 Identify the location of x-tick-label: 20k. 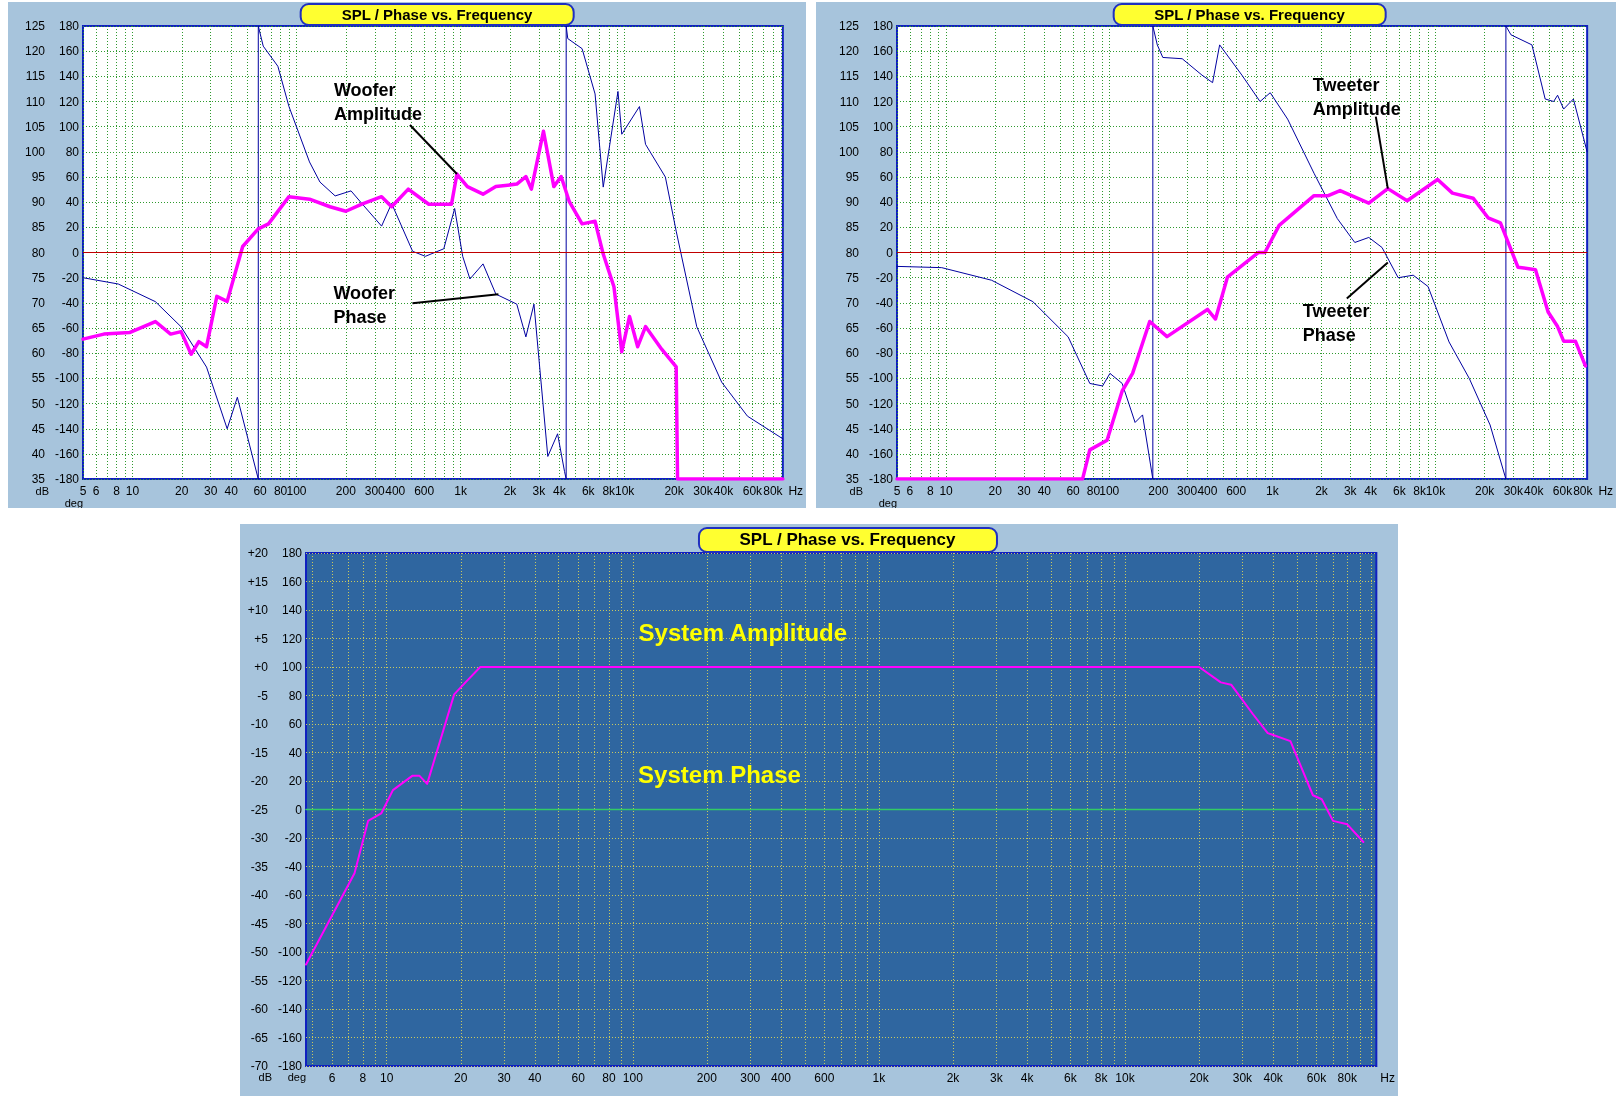
(1485, 491).